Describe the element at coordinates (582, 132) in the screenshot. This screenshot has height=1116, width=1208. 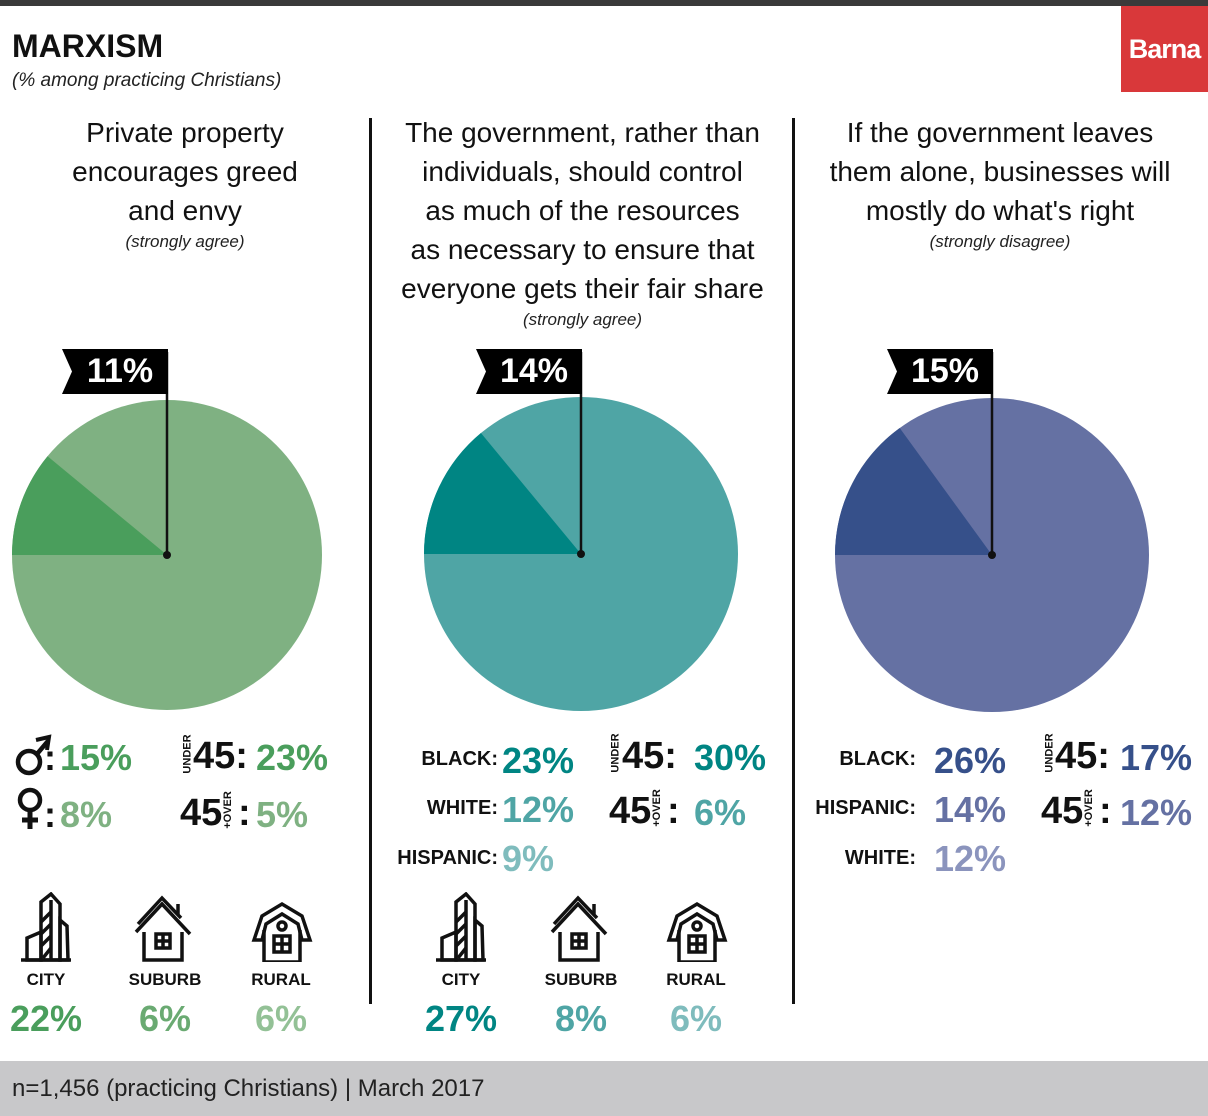
I see `heading-line: The government, rather than` at that location.